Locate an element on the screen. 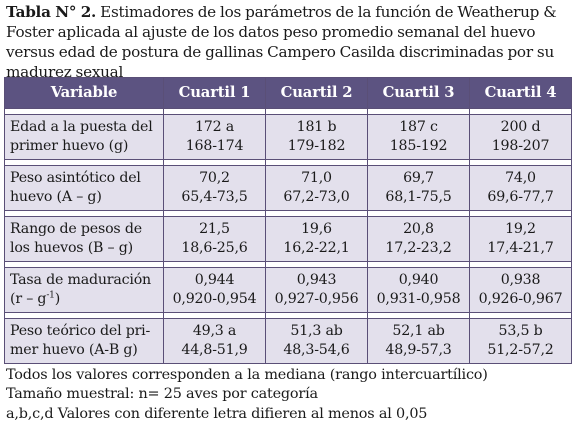 This screenshot has width=576, height=425. median-value: 70,2 is located at coordinates (214, 178).